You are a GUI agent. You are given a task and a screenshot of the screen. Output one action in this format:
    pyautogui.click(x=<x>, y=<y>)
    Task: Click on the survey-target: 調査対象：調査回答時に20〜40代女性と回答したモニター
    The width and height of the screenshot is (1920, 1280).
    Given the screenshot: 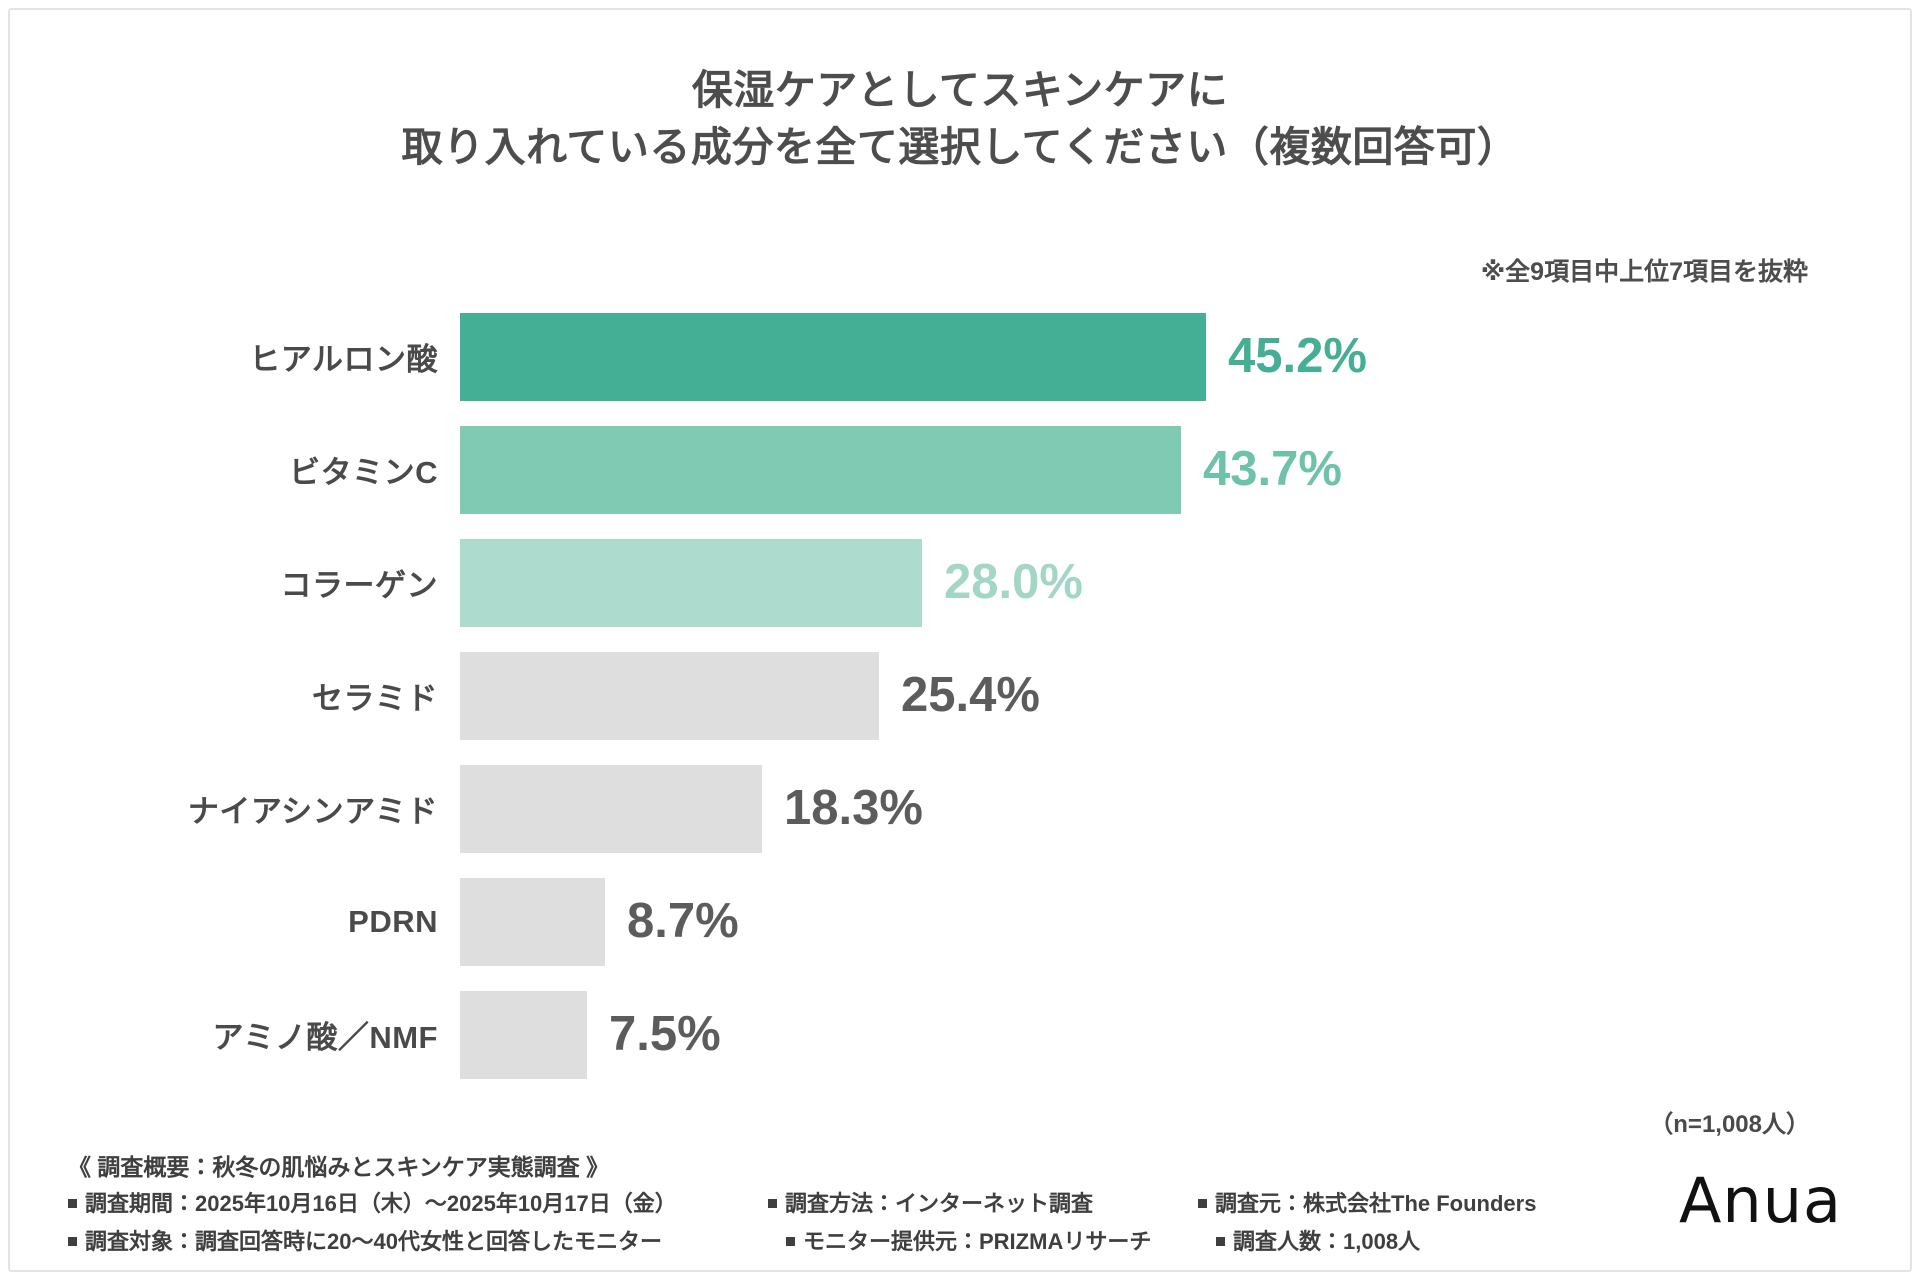 What is the action you would take?
    pyautogui.click(x=418, y=1242)
    